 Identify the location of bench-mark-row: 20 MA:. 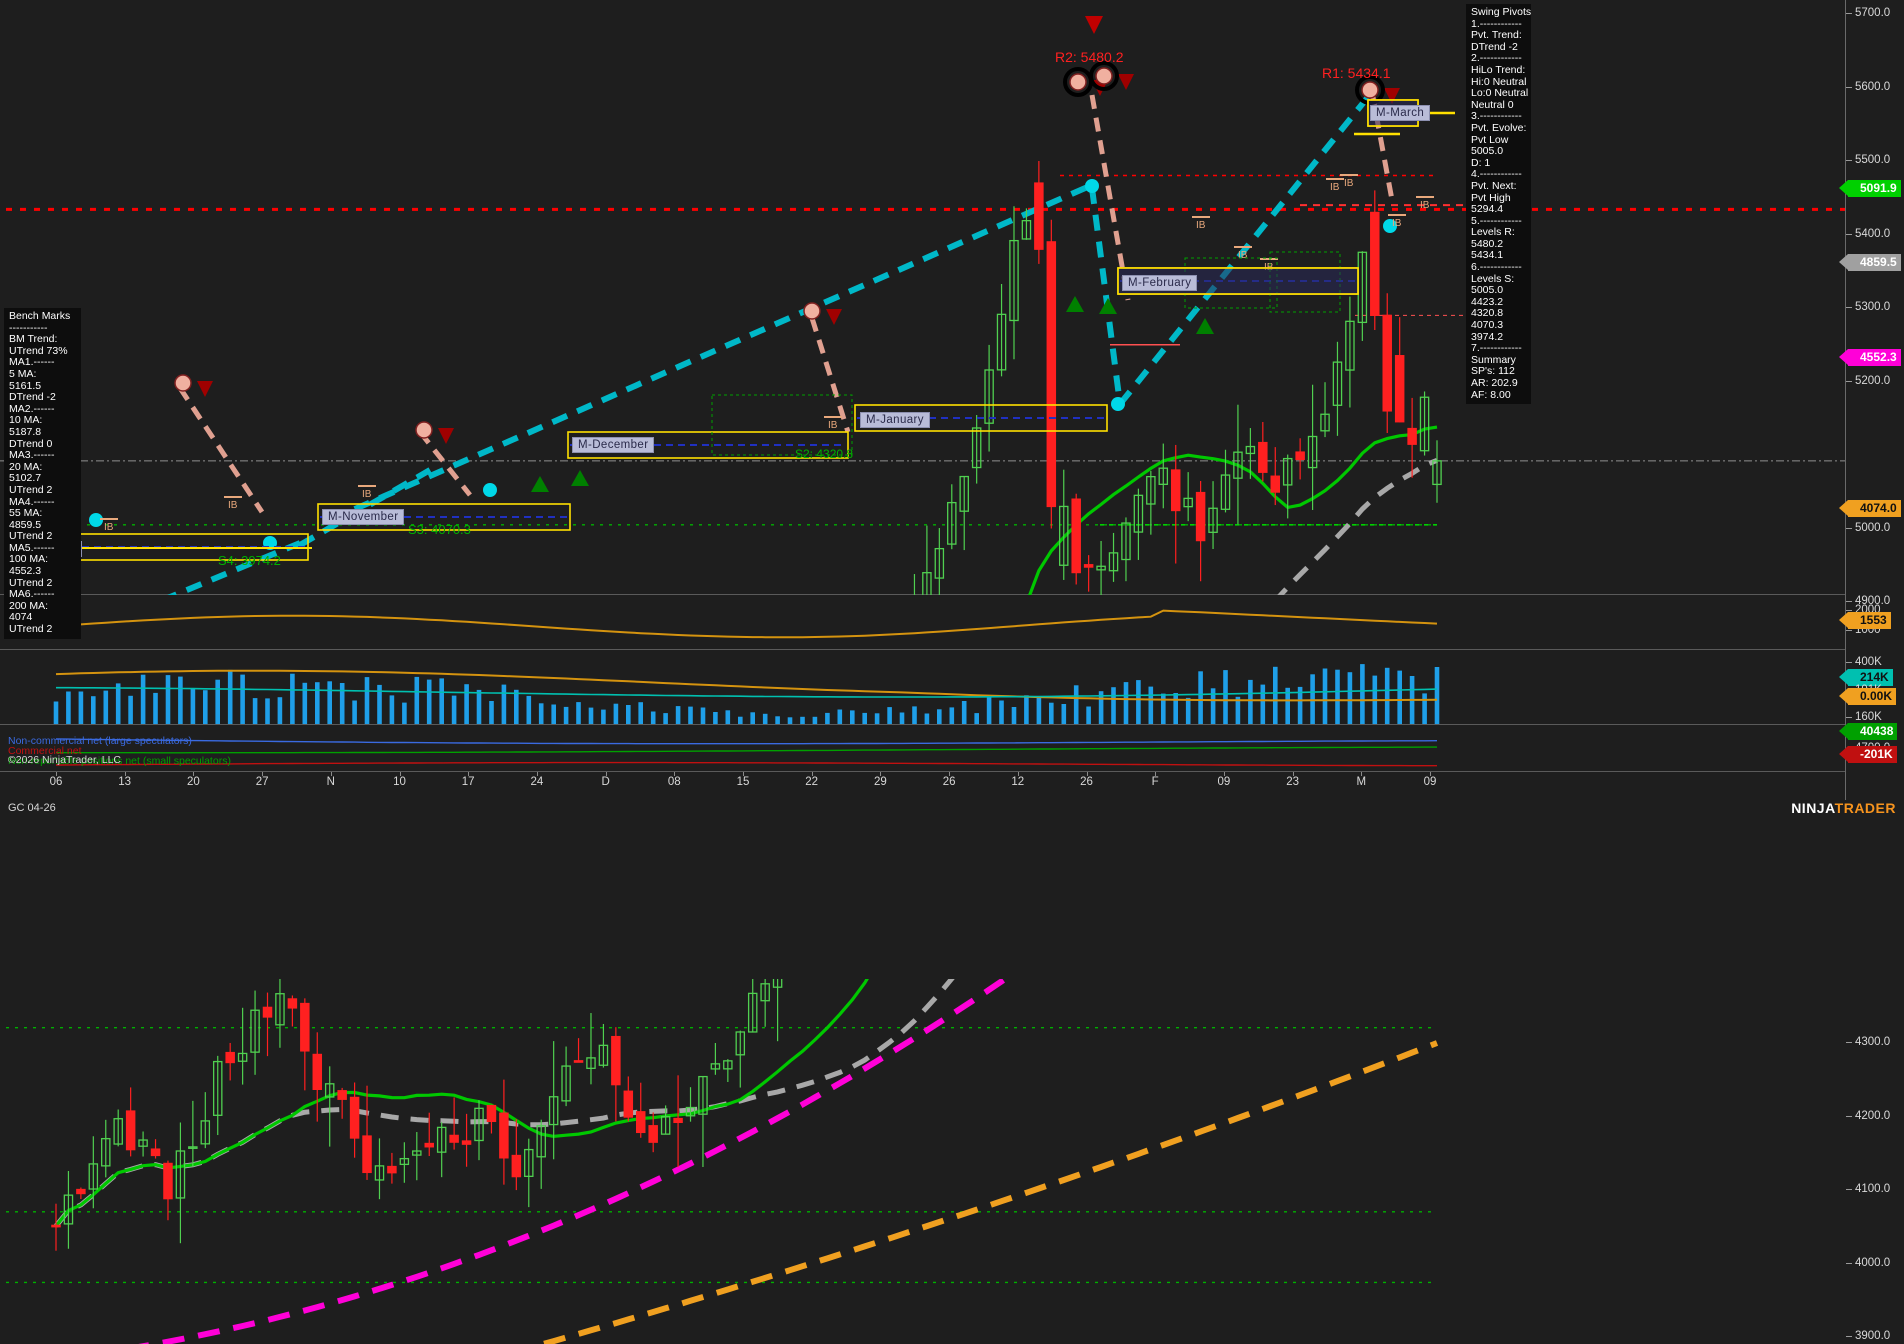
(26, 466).